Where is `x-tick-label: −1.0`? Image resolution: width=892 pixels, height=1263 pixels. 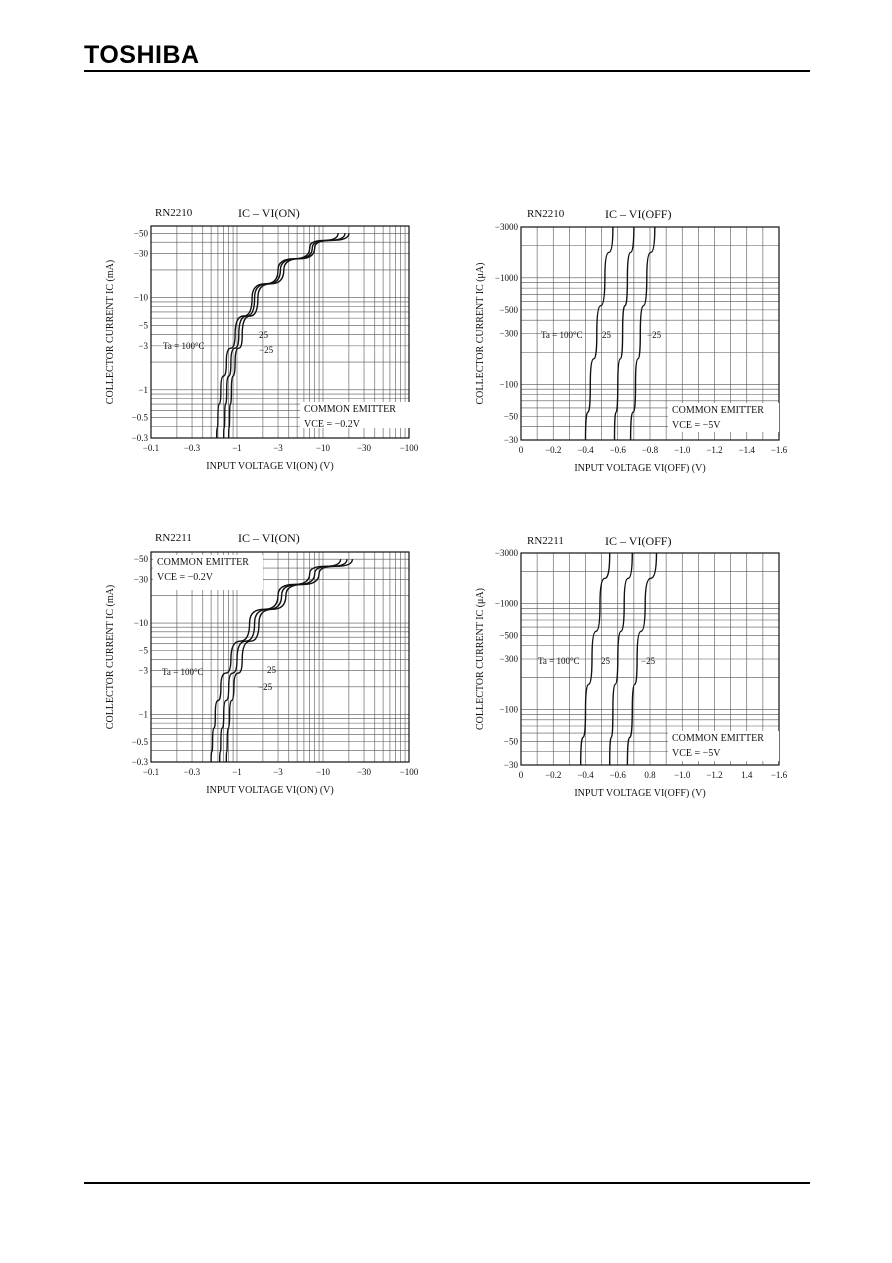 x-tick-label: −1.0 is located at coordinates (682, 450).